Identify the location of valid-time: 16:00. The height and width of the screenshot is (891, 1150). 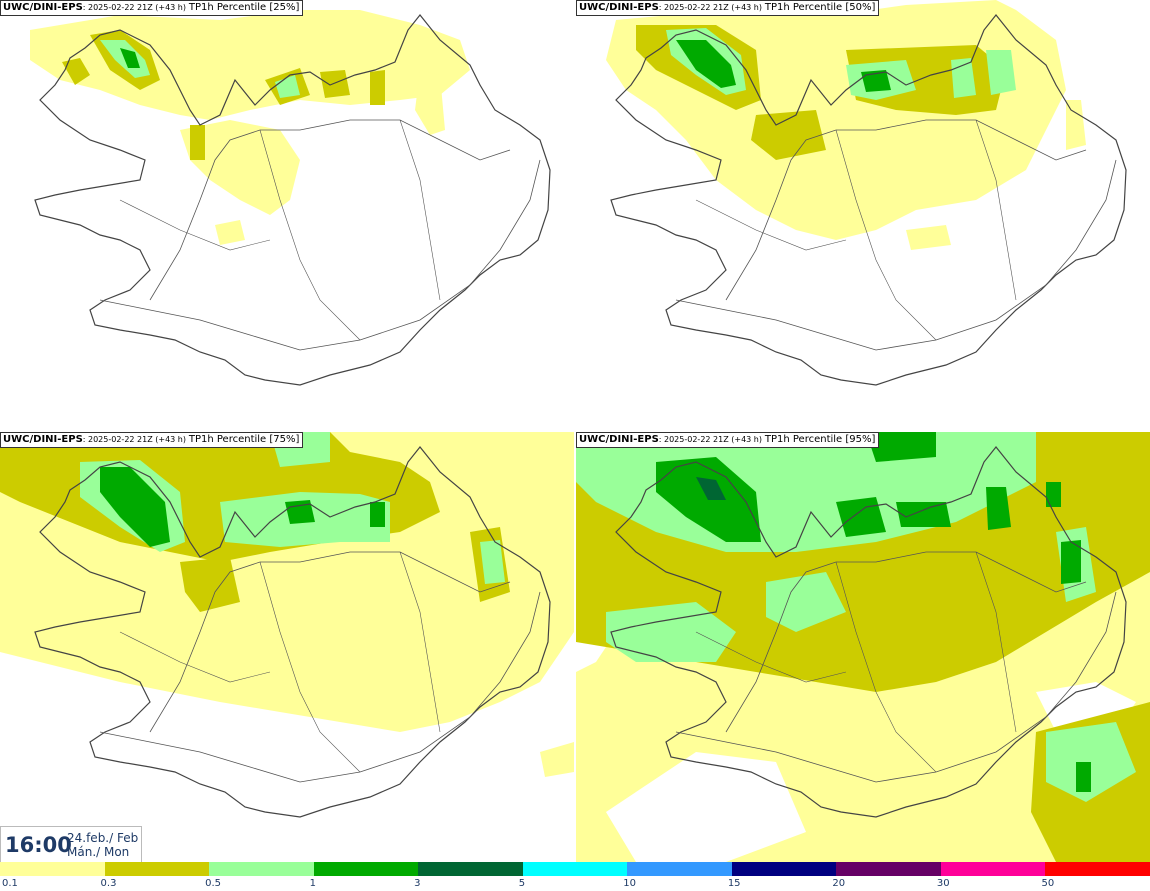
(38, 845).